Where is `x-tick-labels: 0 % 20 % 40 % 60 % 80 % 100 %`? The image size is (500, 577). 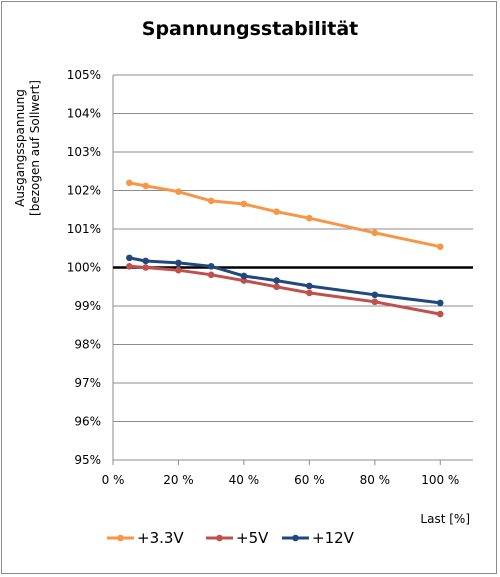
x-tick-labels: 0 % 20 % 40 % 60 % 80 % 100 % is located at coordinates (281, 480).